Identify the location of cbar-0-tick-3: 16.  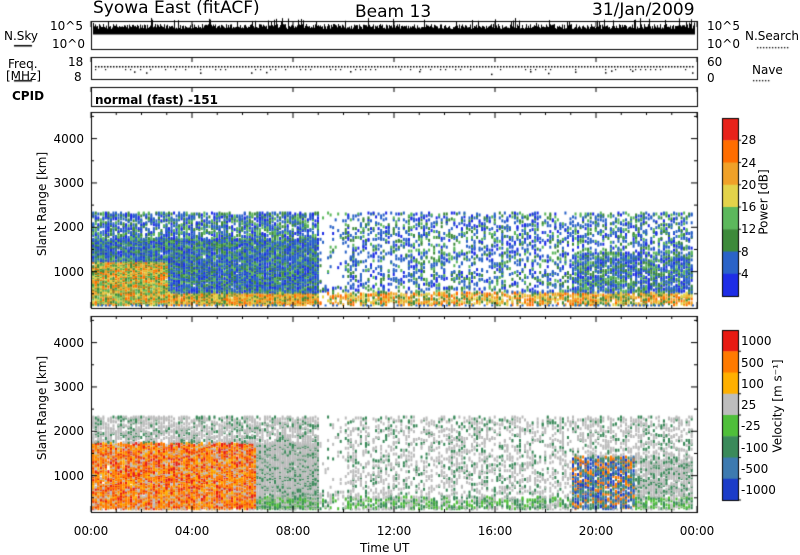
(749, 207).